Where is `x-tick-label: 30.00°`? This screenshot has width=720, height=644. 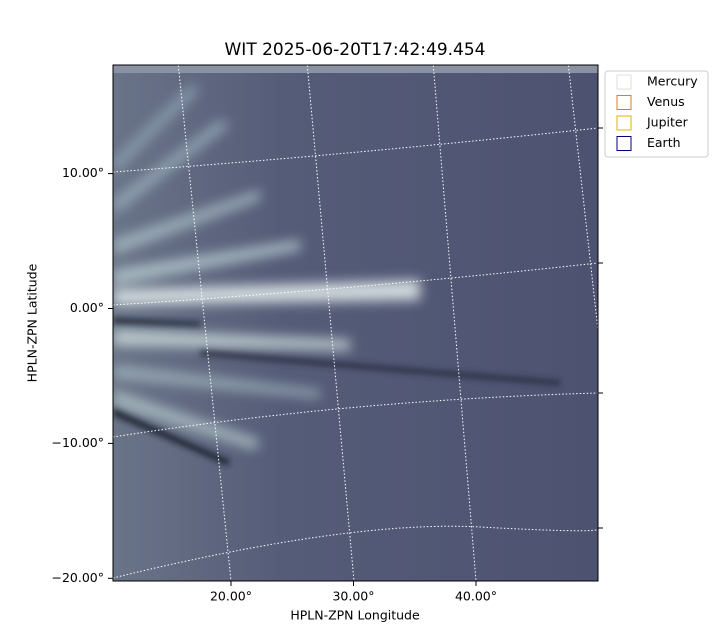 x-tick-label: 30.00° is located at coordinates (353, 596).